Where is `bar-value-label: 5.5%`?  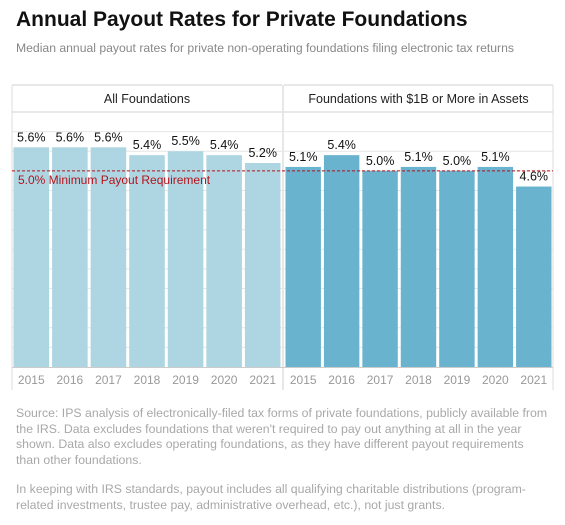 bar-value-label: 5.5% is located at coordinates (185, 141).